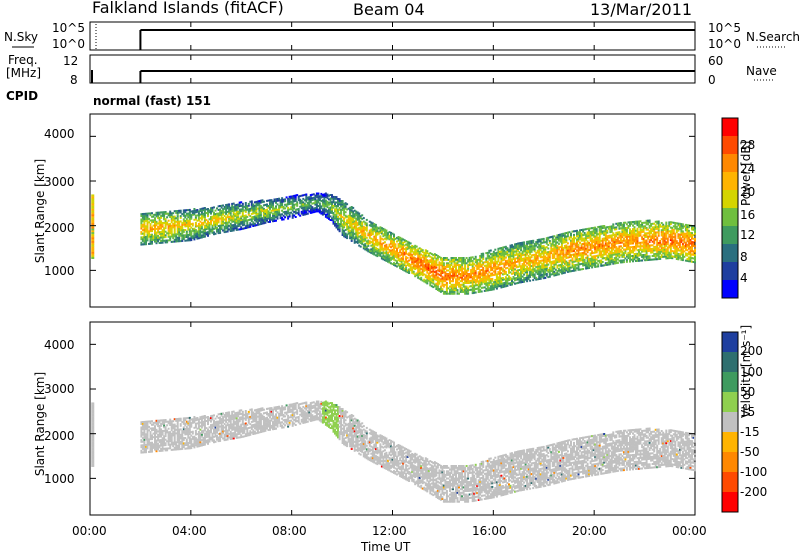 Image resolution: width=800 pixels, height=554 pixels. I want to click on vel-ytick-2000: 2000, so click(59, 436).